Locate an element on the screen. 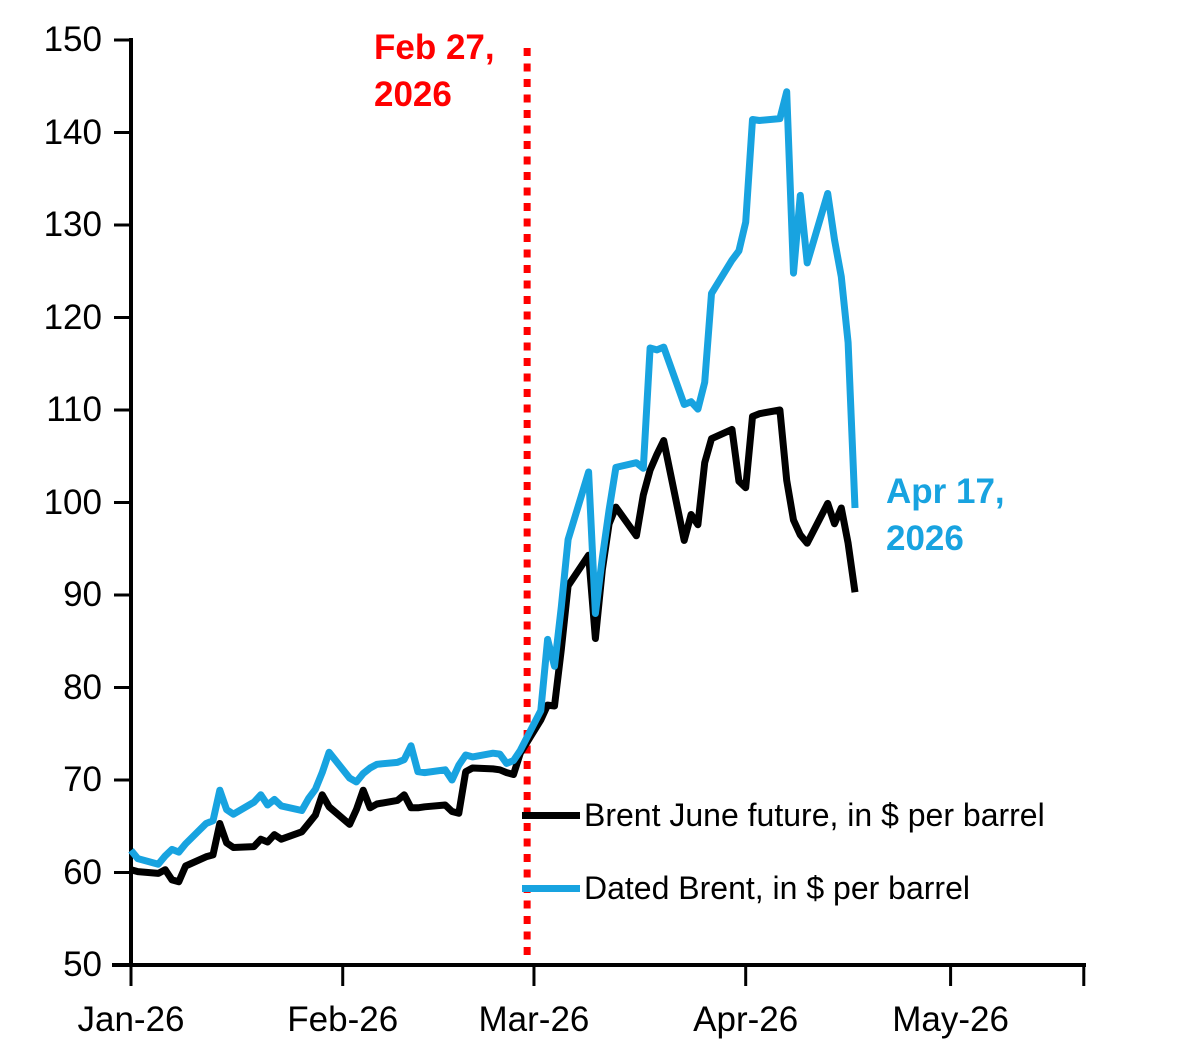  x-tick-label: Apr-26 is located at coordinates (746, 1019).